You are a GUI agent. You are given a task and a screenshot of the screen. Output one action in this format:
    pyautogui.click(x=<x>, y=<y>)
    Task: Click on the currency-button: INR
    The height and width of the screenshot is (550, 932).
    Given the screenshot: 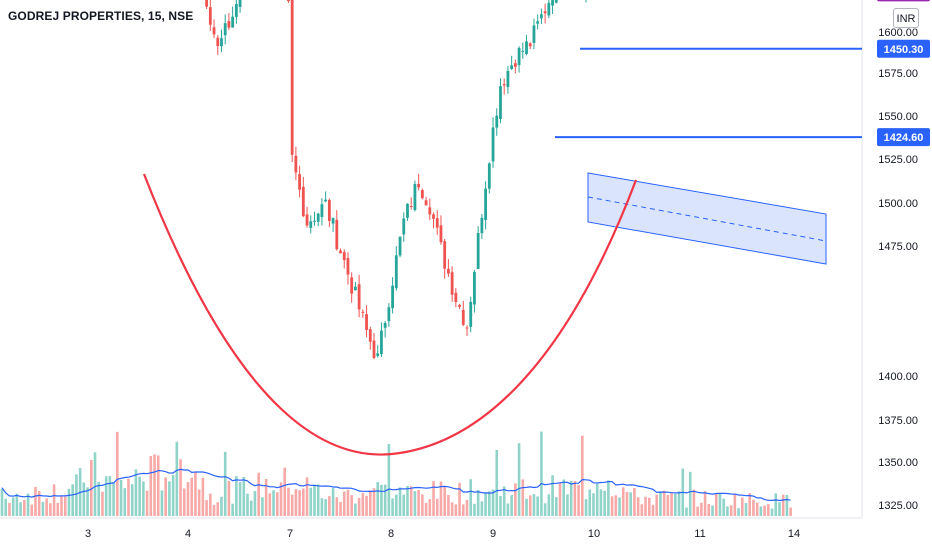 What is the action you would take?
    pyautogui.click(x=906, y=18)
    